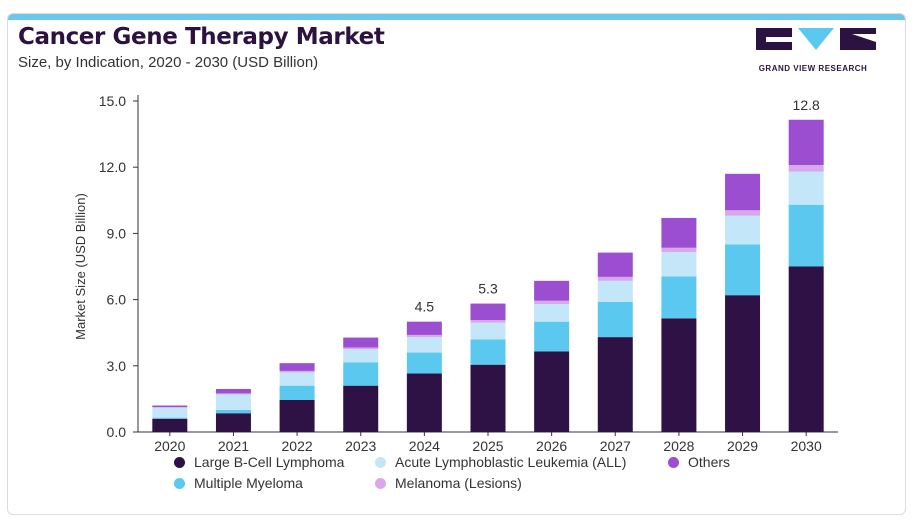 The width and height of the screenshot is (919, 522). Describe the element at coordinates (233, 411) in the screenshot. I see `bar-segment-multiple-myeloma-2021` at that location.